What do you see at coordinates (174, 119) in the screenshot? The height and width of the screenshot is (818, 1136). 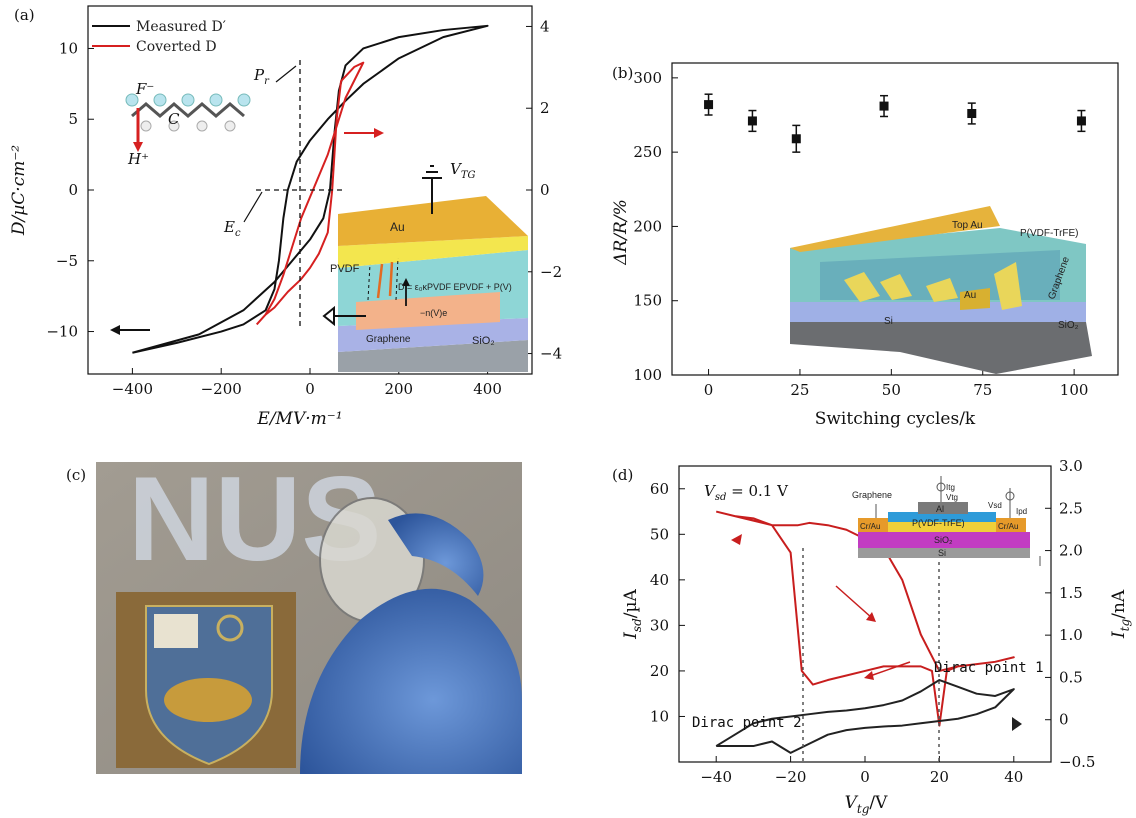 I see `label-c: C` at bounding box center [174, 119].